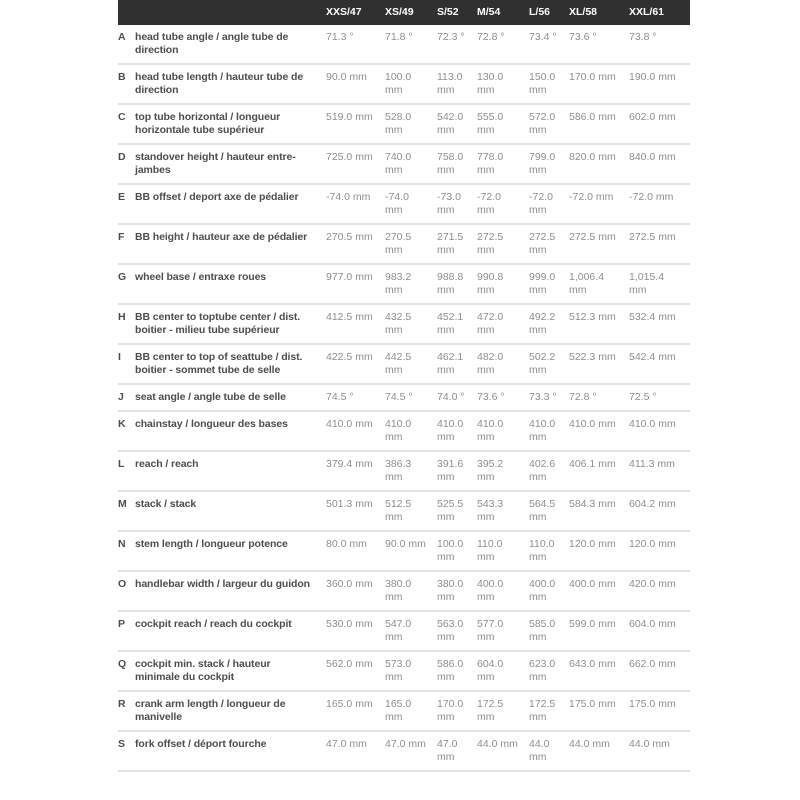 The width and height of the screenshot is (800, 800). Describe the element at coordinates (355, 711) in the screenshot. I see `cell-value: 165.0 mm` at that location.